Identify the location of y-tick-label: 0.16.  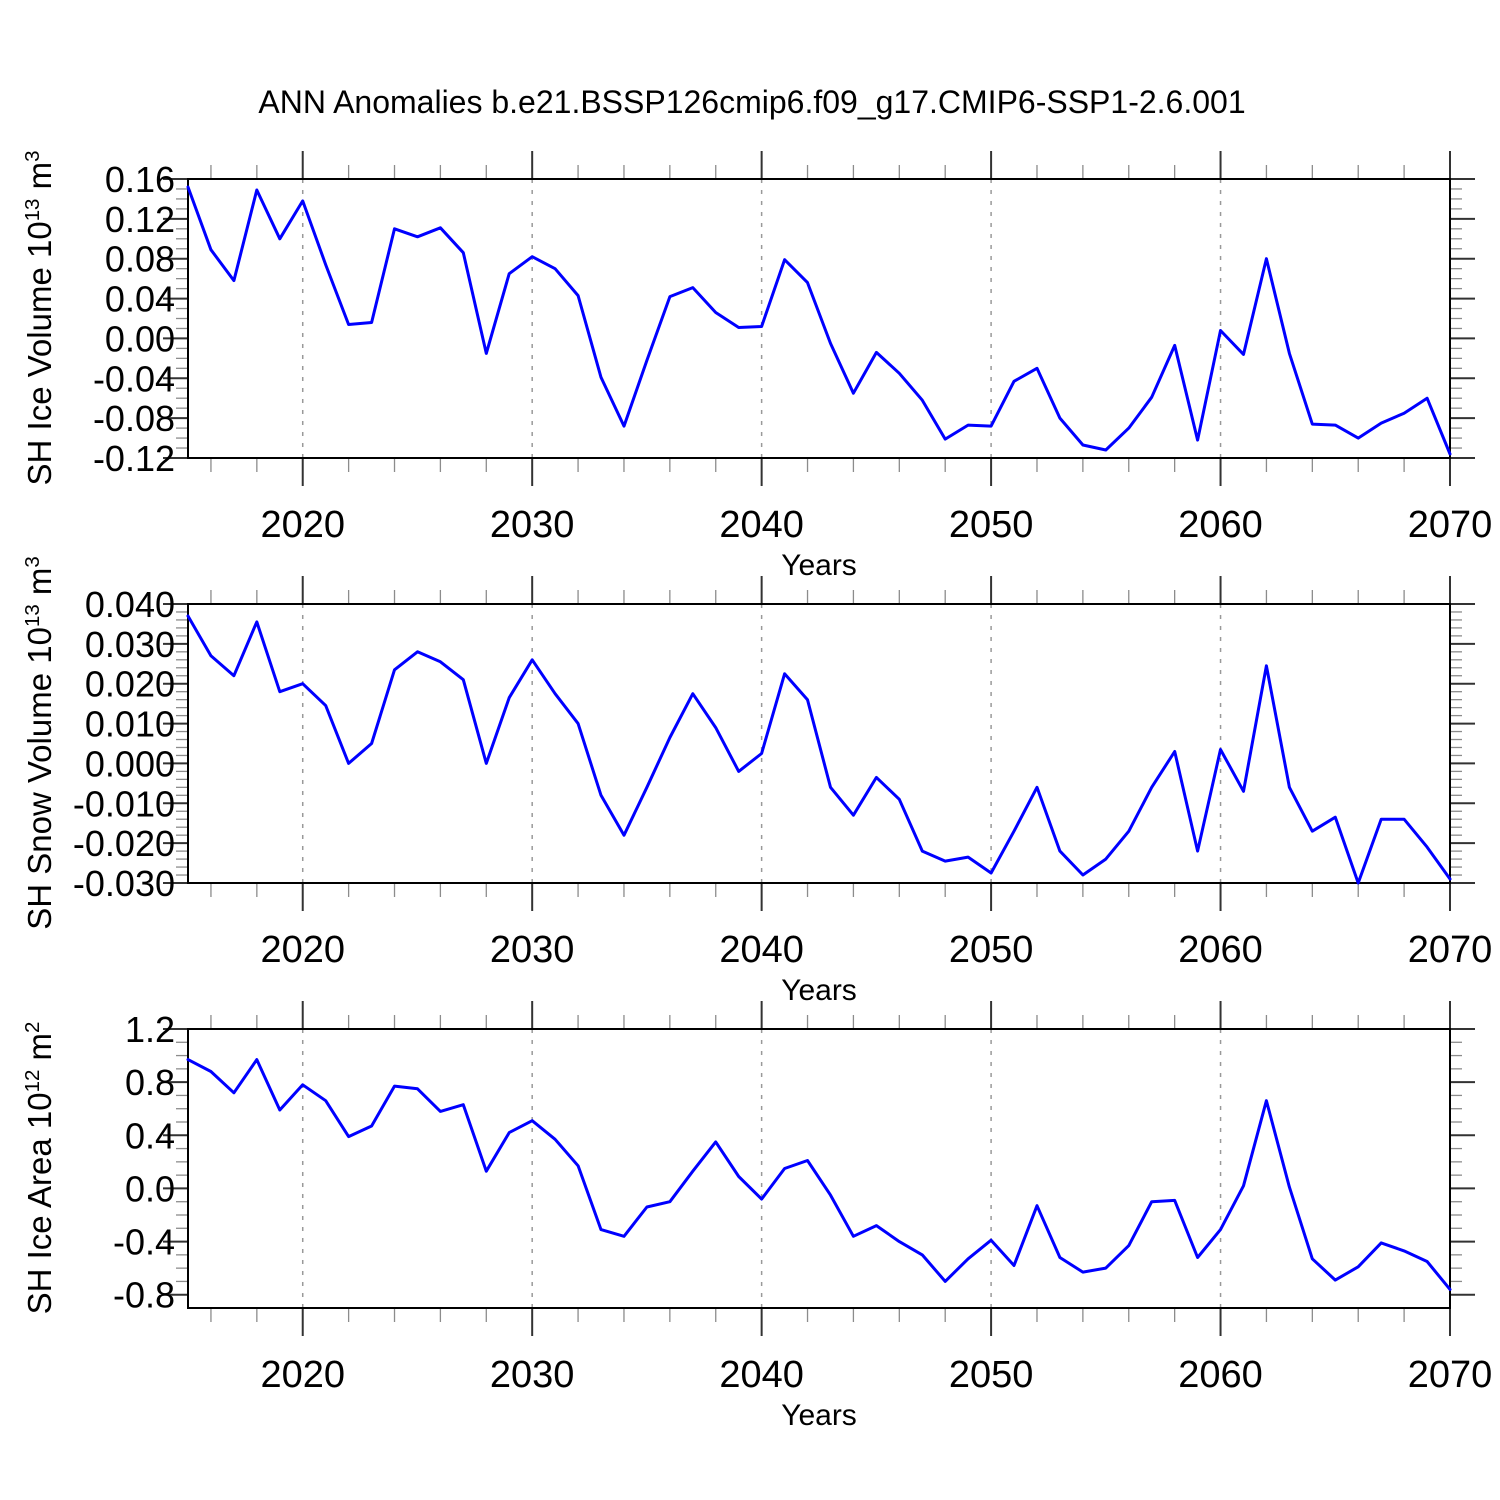
(140, 179).